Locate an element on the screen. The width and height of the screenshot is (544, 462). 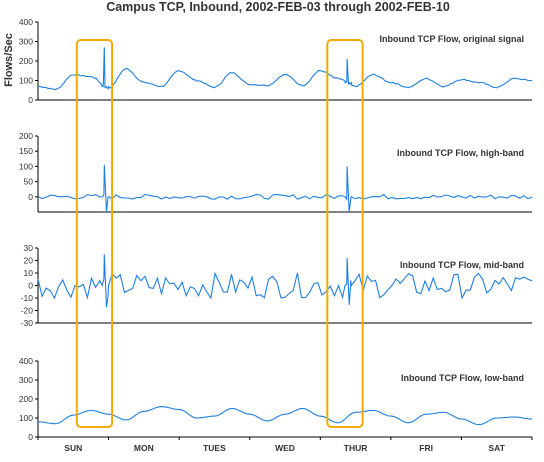
panel-label: Inbound TCP Flow, low-band is located at coordinates (462, 378).